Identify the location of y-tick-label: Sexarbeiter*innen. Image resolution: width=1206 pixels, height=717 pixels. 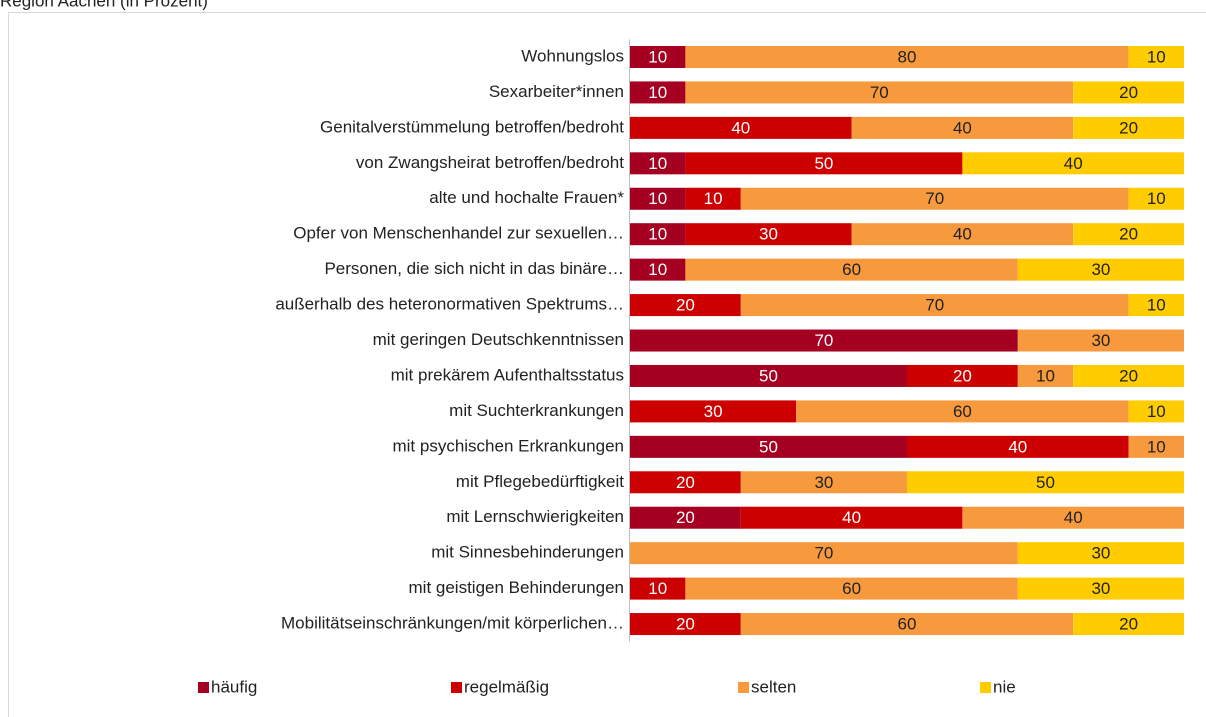
(556, 91).